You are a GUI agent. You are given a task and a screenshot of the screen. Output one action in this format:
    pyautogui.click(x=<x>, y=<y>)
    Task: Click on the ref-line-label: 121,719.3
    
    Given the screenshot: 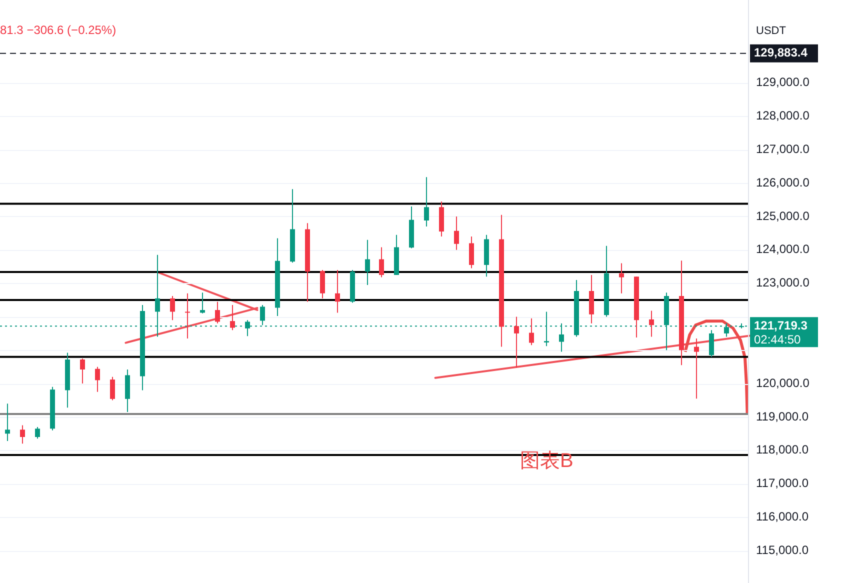 What is the action you would take?
    pyautogui.click(x=781, y=325)
    